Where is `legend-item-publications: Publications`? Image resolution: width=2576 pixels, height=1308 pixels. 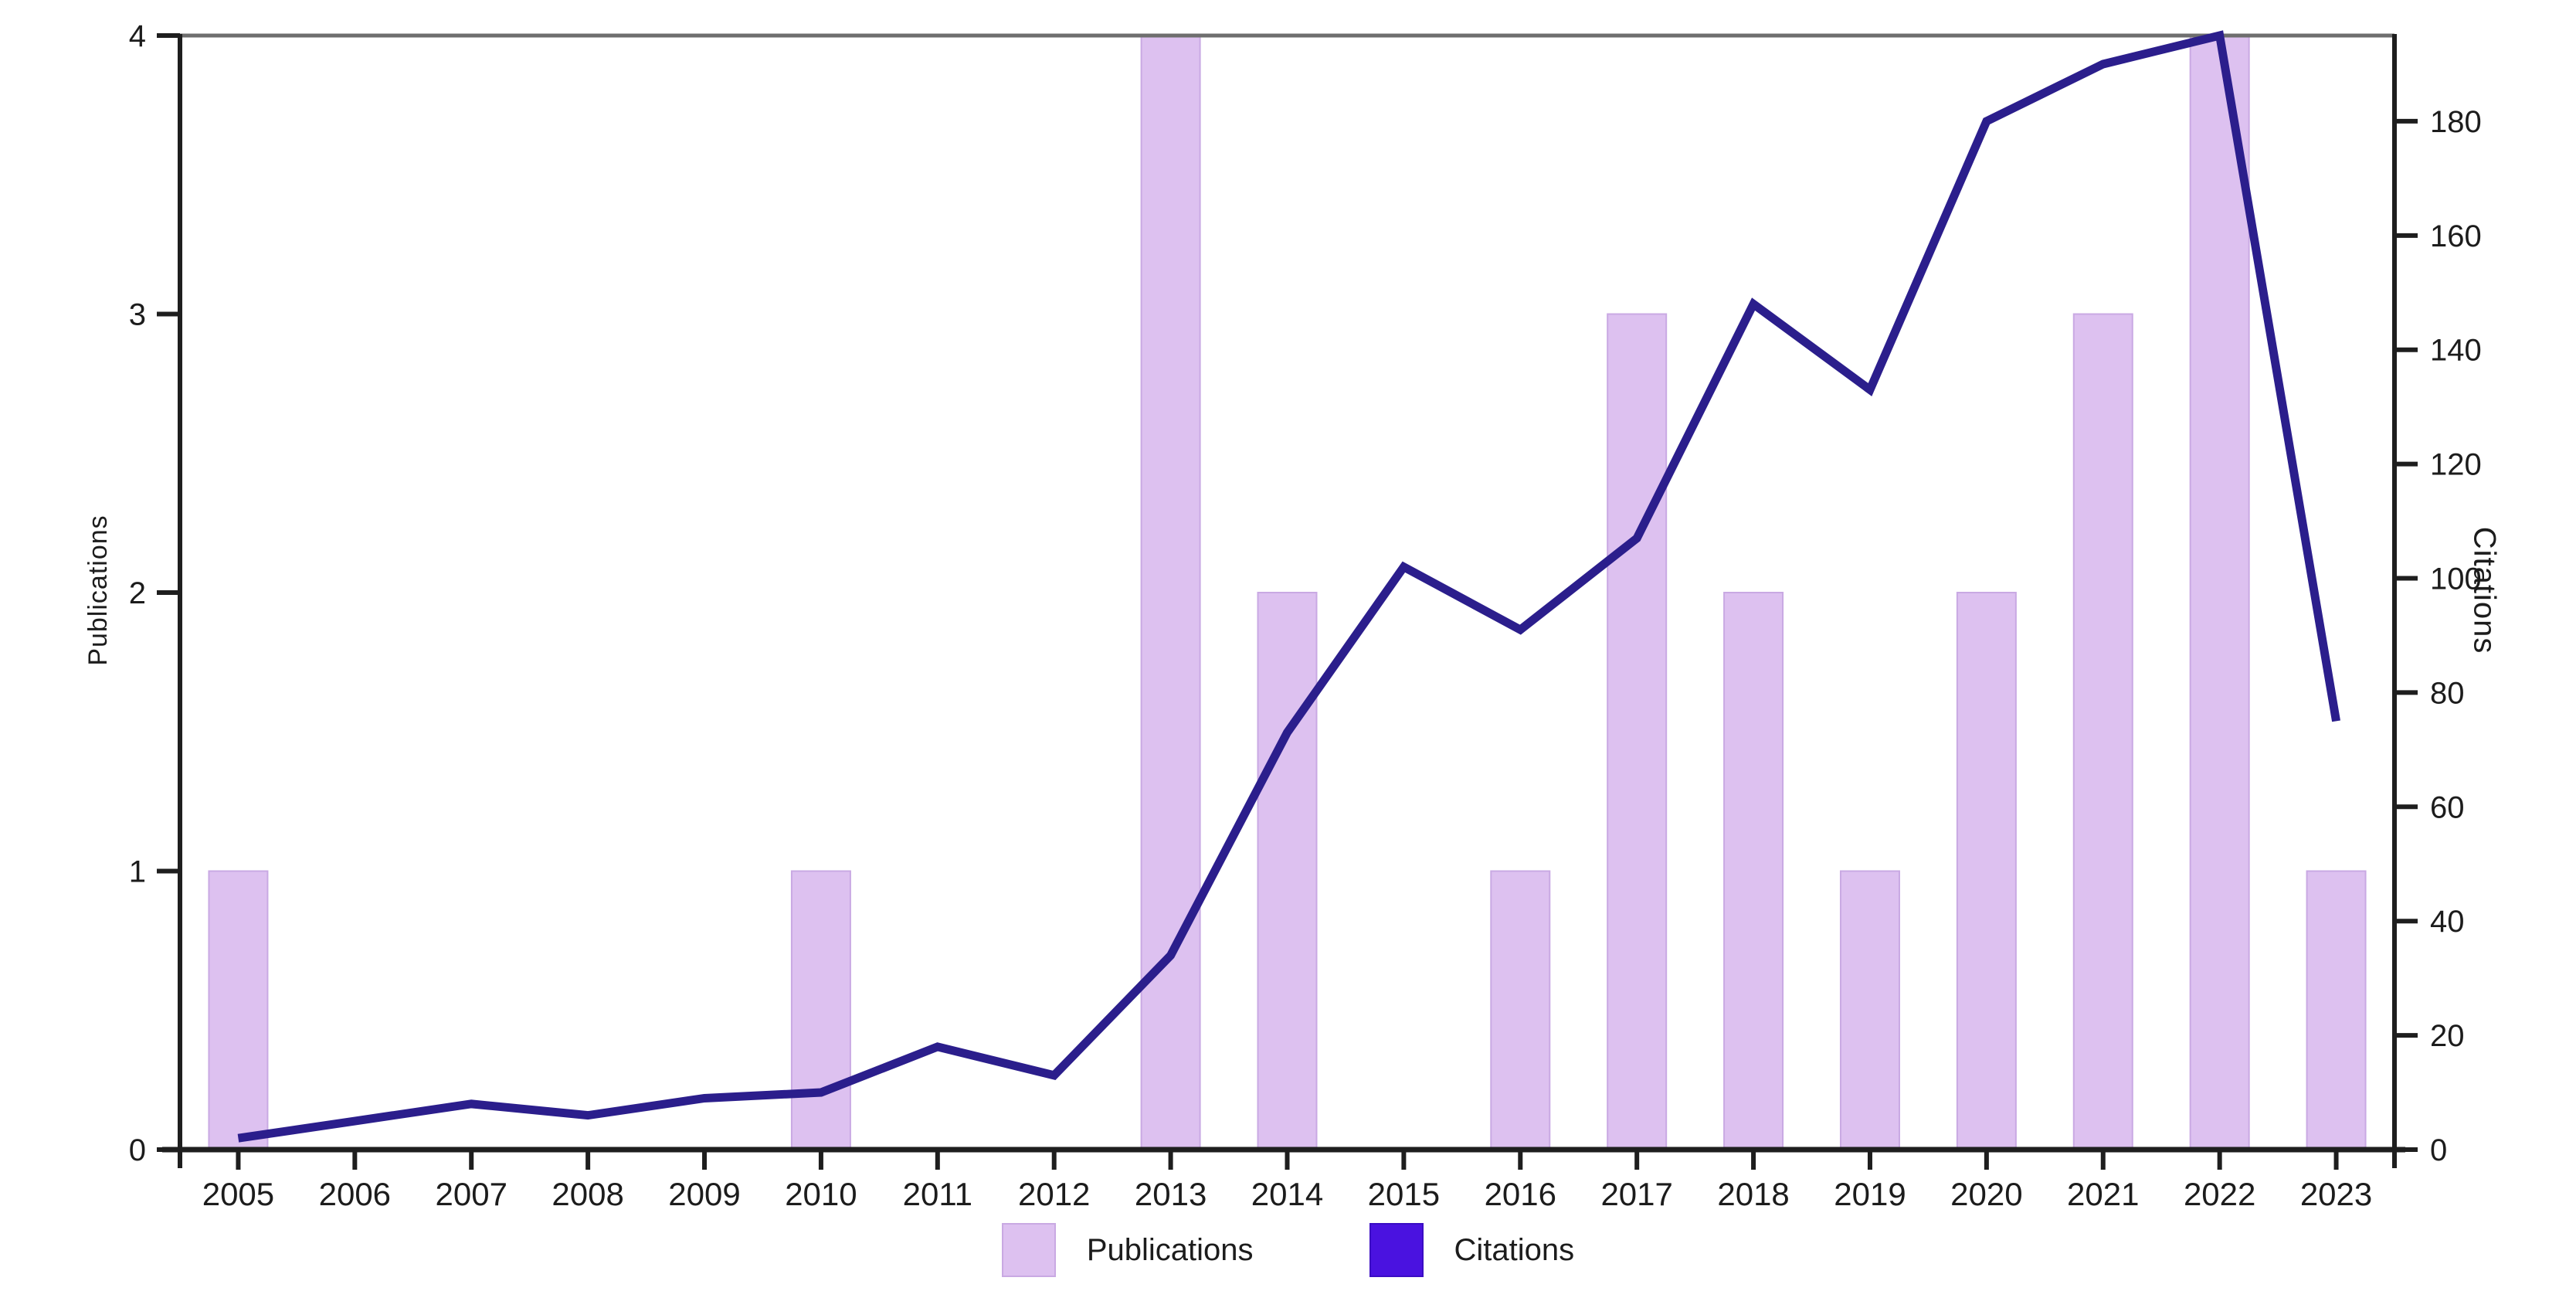 legend-item-publications: Publications is located at coordinates (1127, 1250).